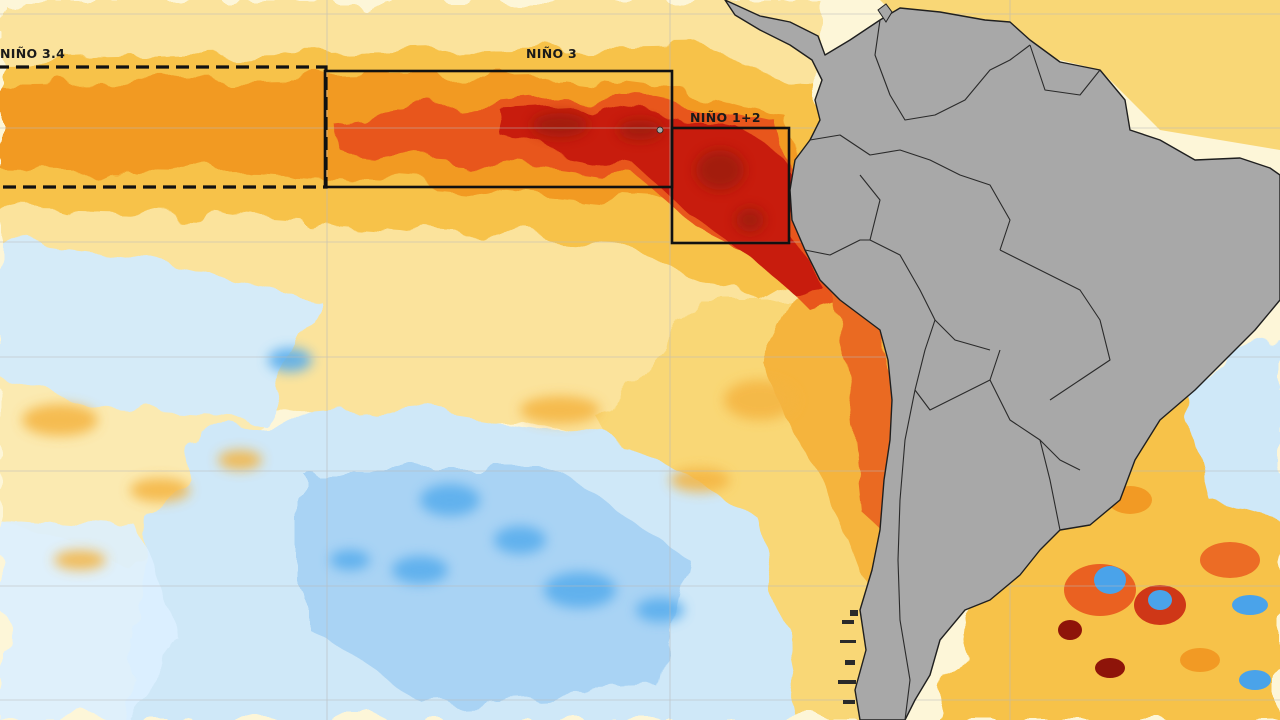 This screenshot has width=1280, height=720. I want to click on atlantic-eddies, so click(1164, 588).